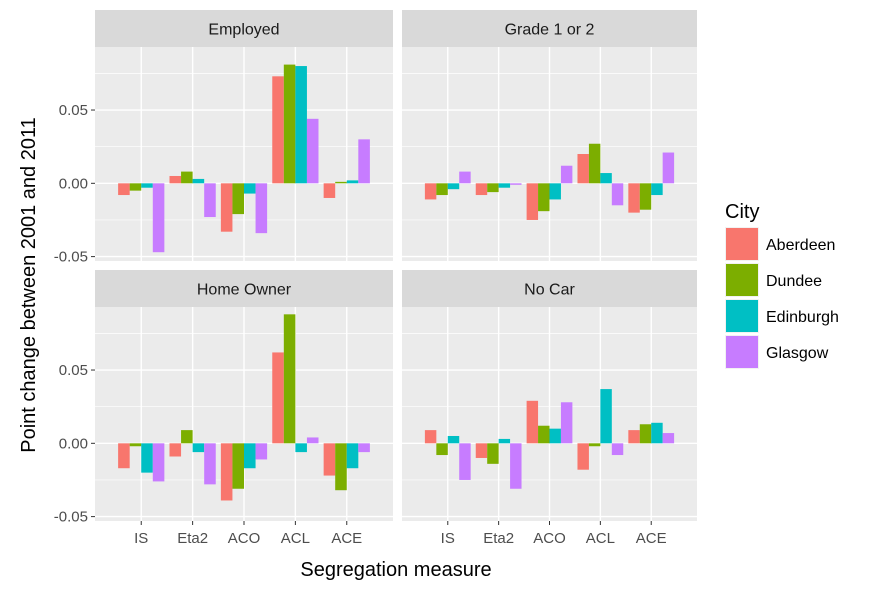 This screenshot has height=590, width=885. Describe the element at coordinates (742, 280) in the screenshot. I see `legend-swatch-dundee` at that location.